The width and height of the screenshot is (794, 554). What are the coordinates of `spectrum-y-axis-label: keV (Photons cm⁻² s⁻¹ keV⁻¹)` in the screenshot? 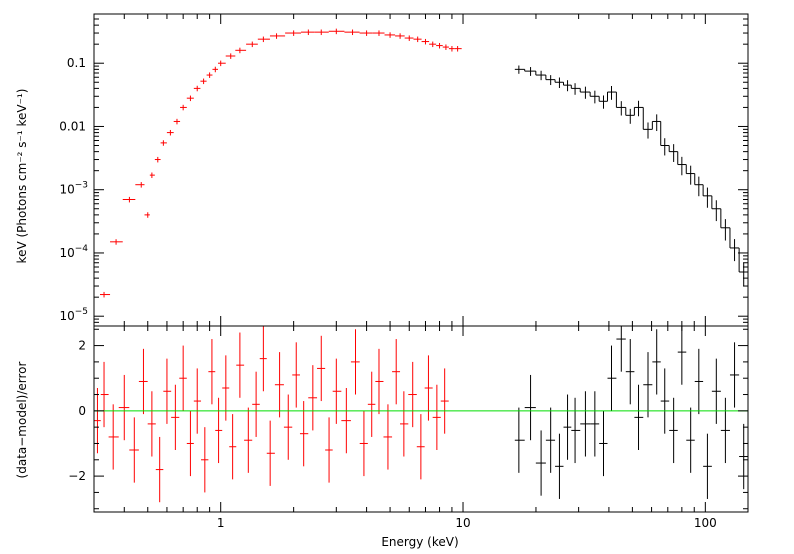 It's located at (22, 176).